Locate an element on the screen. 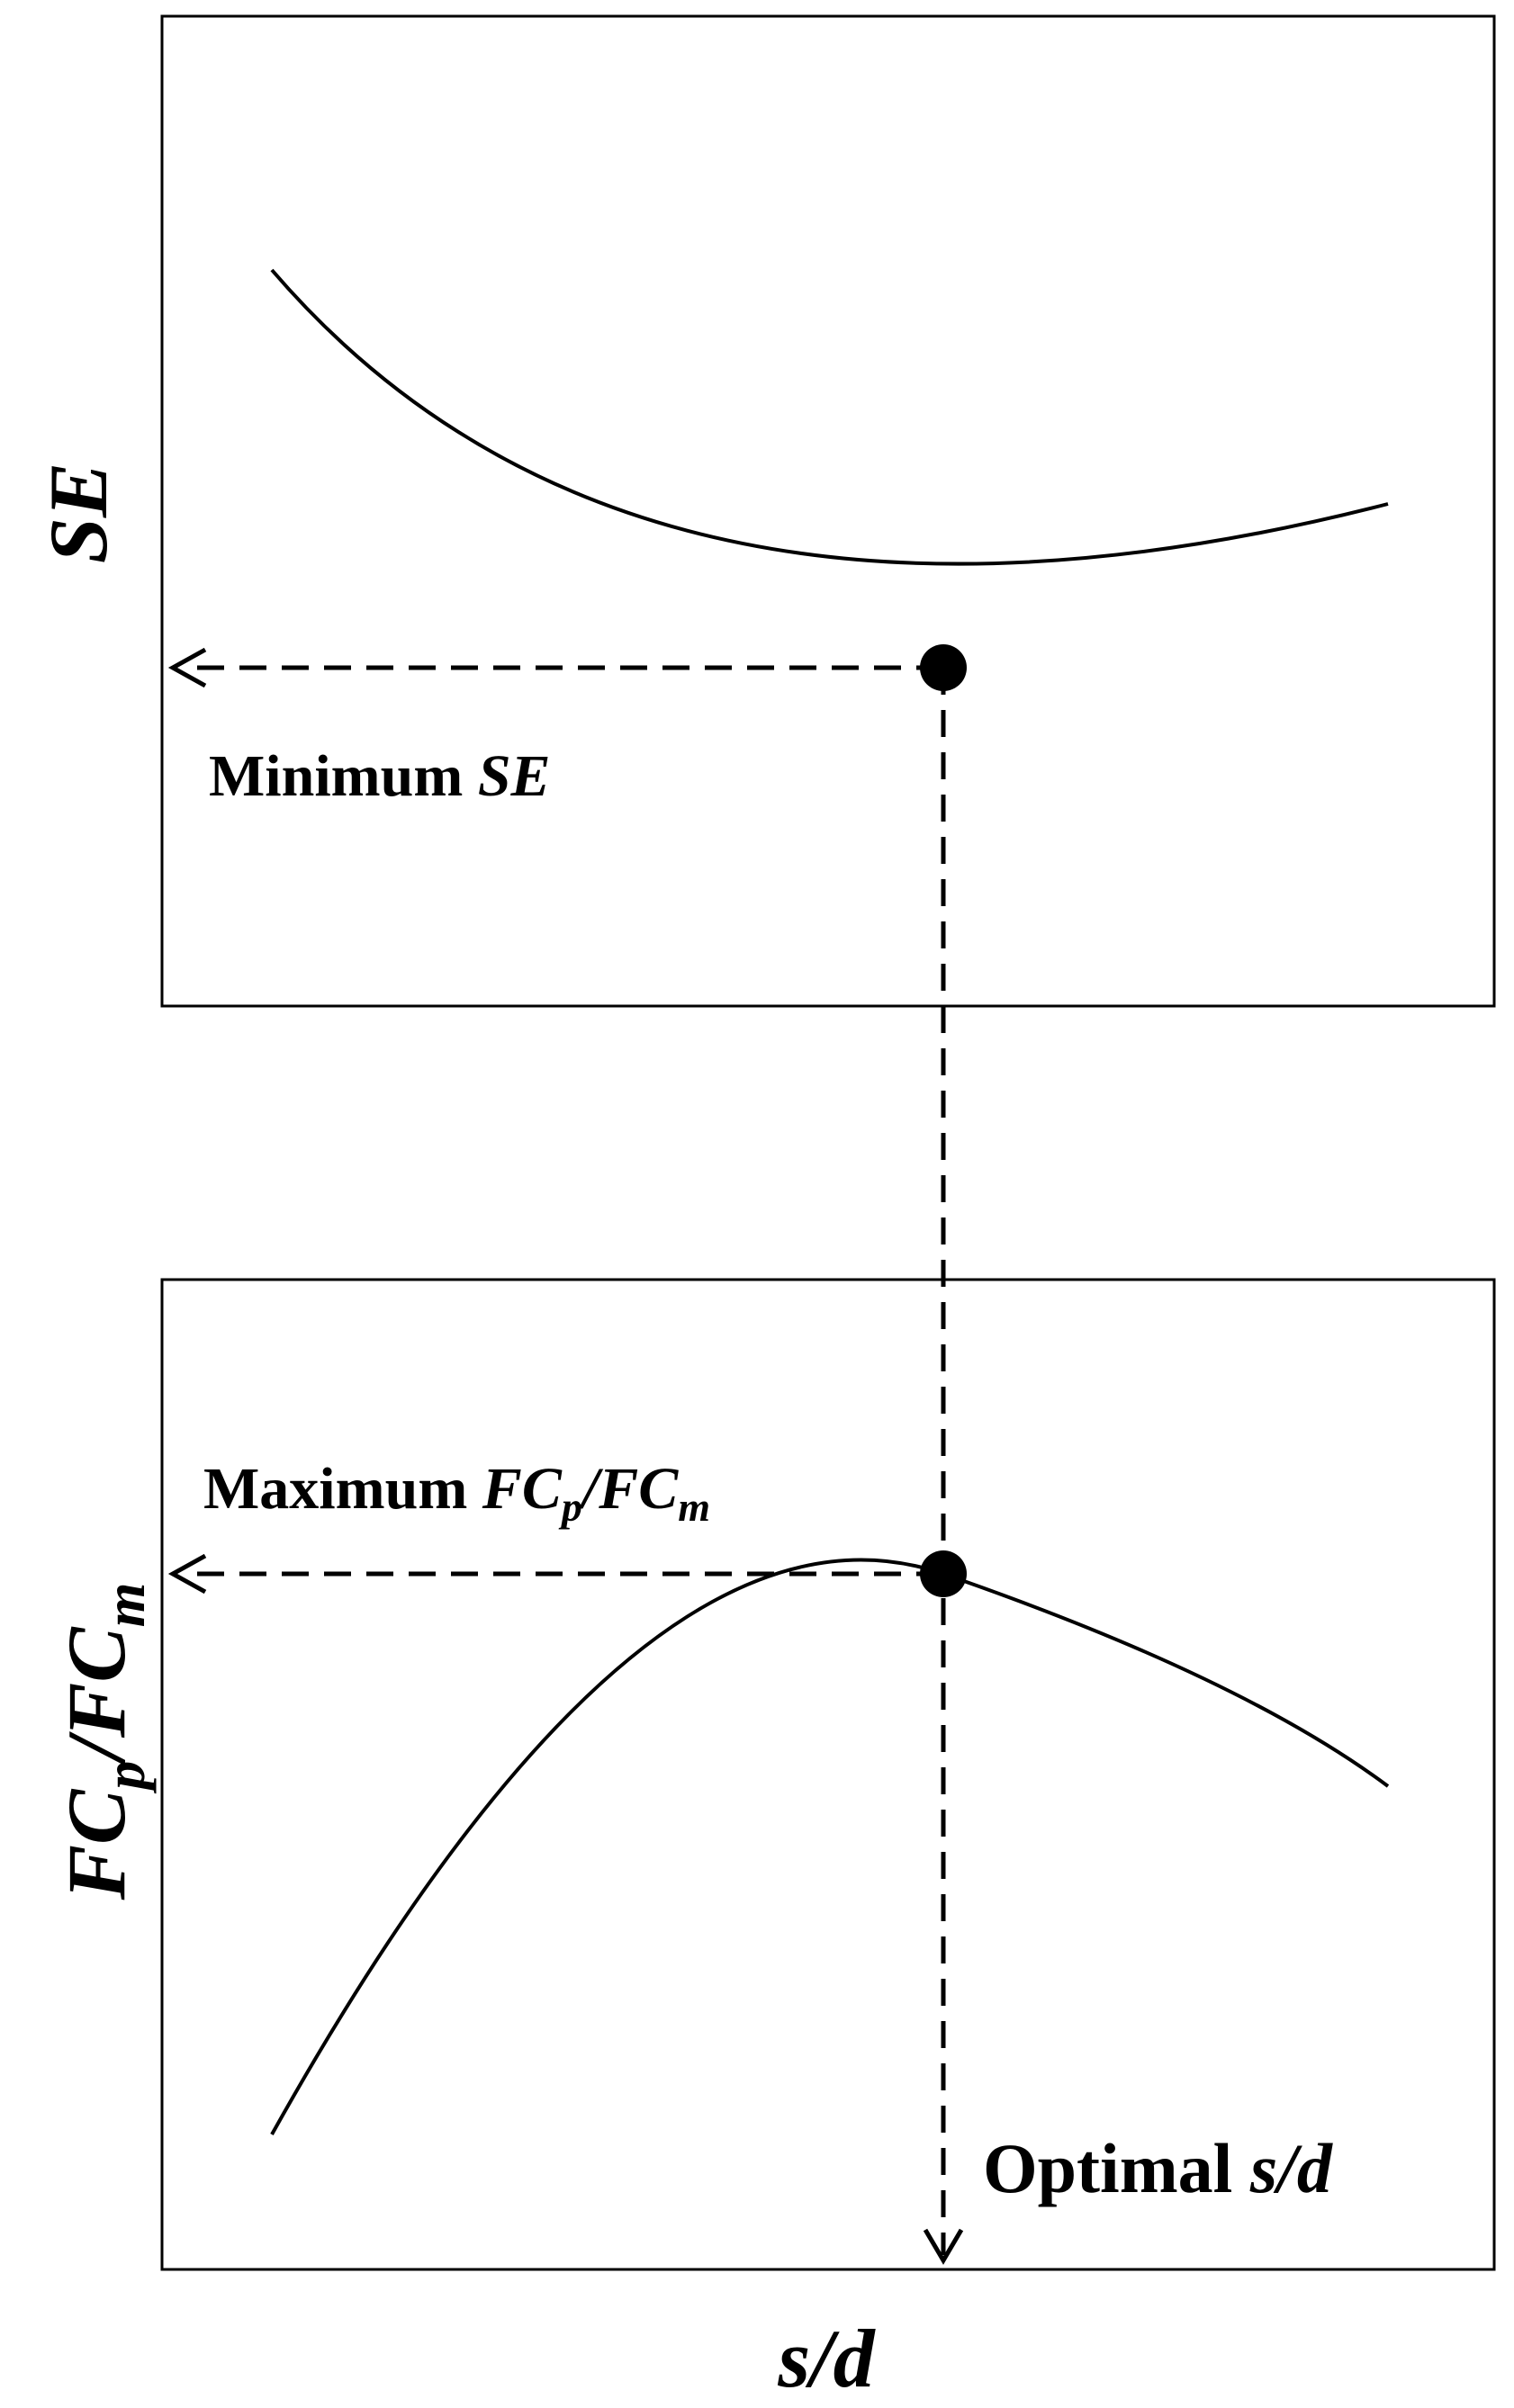  optimal-sd-annotation: Optimal s/d is located at coordinates (1158, 2168).